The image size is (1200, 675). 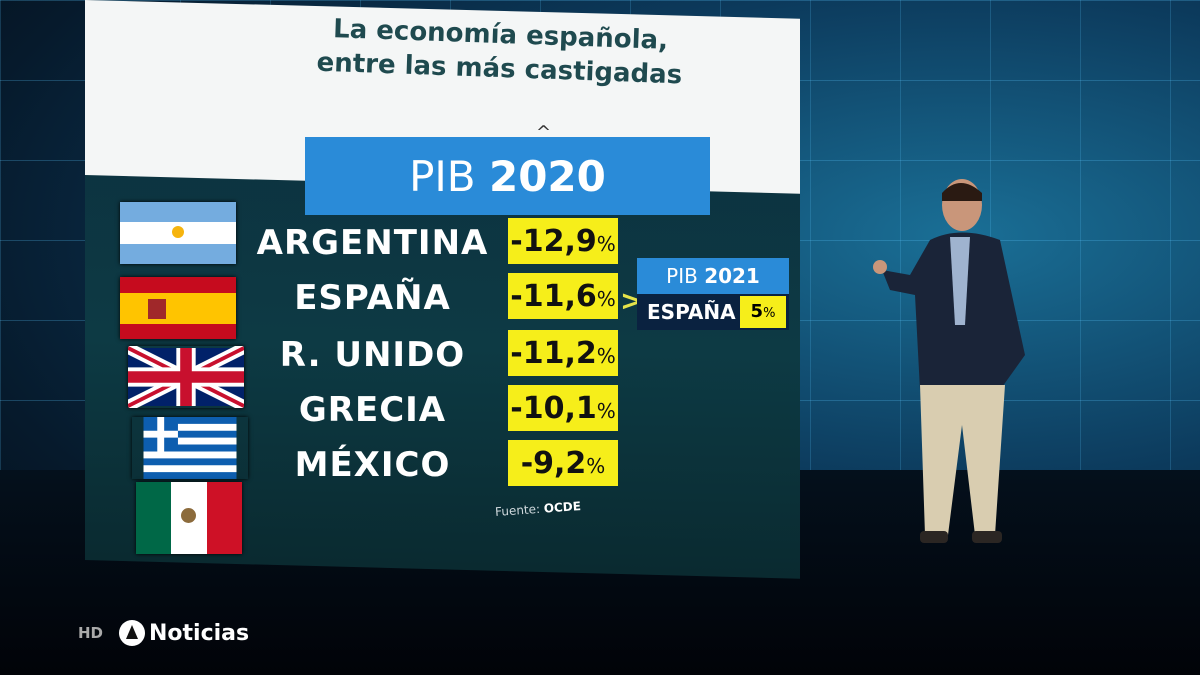 I want to click on spain-flag, so click(x=178, y=308).